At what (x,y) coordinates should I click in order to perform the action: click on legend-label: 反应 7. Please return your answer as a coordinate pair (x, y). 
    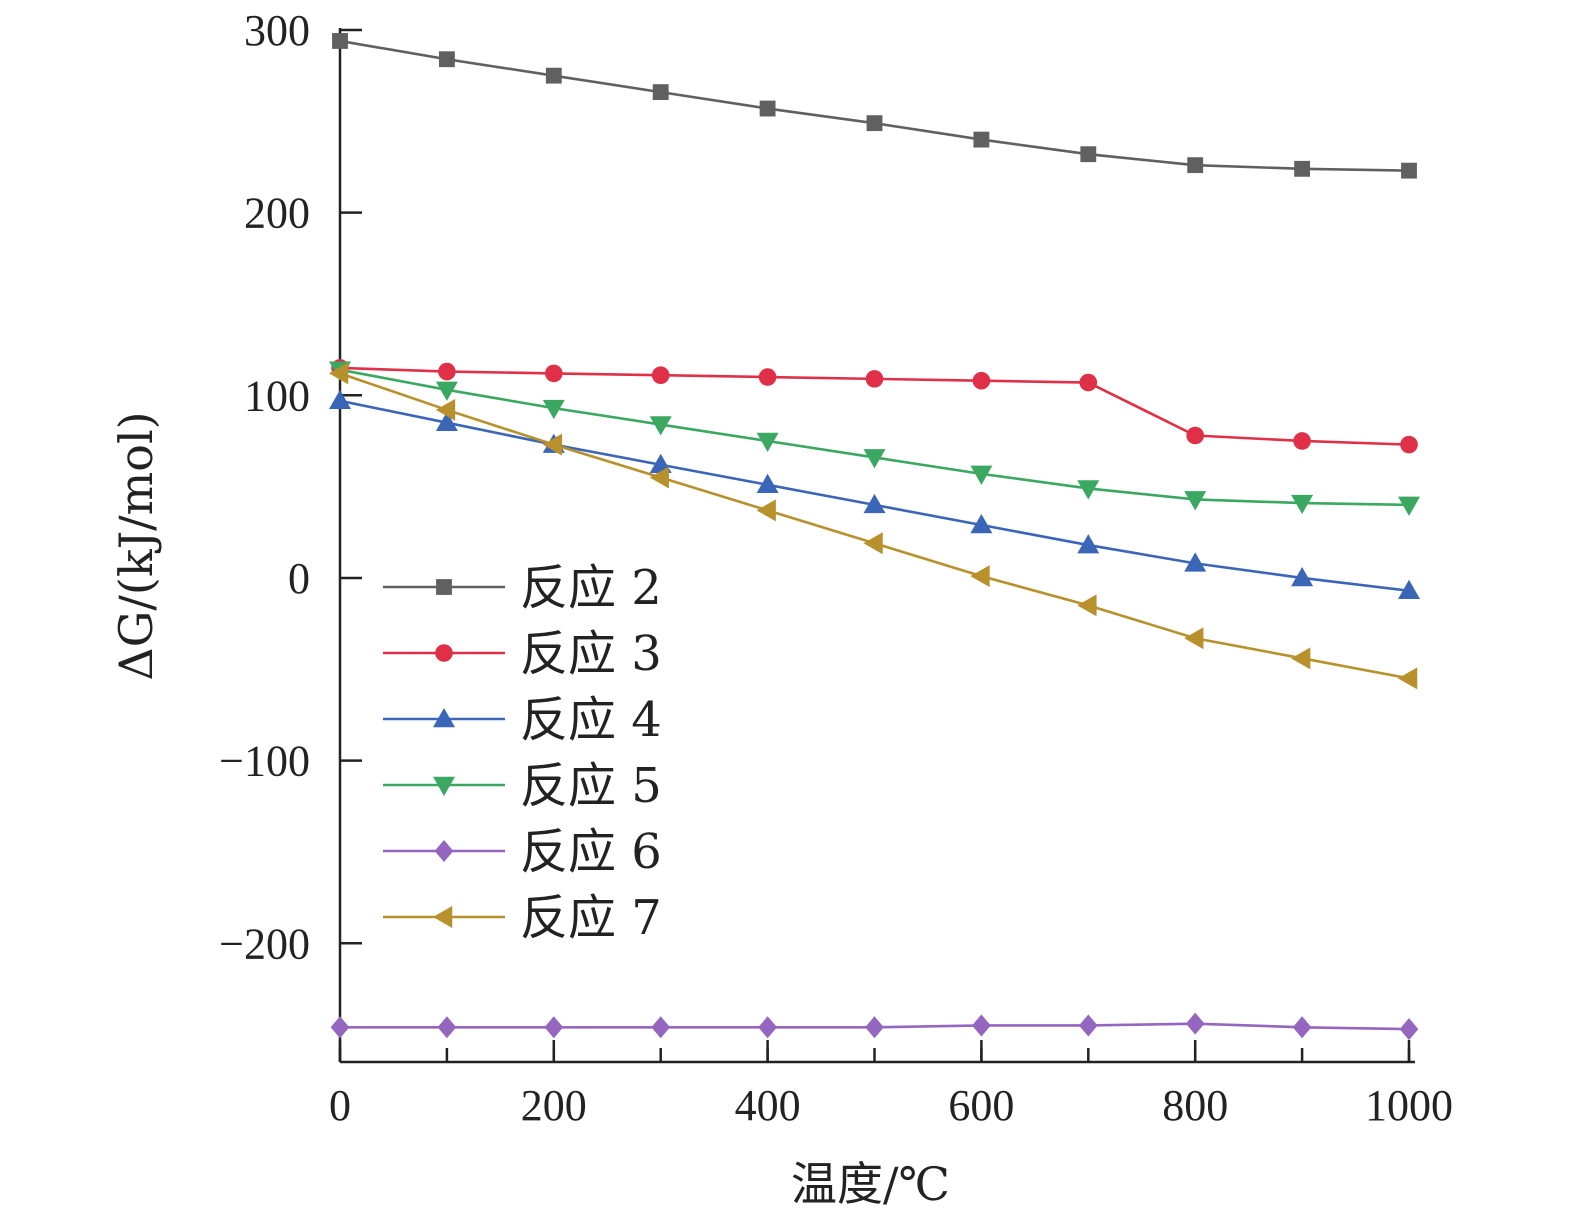
    Looking at the image, I should click on (591, 918).